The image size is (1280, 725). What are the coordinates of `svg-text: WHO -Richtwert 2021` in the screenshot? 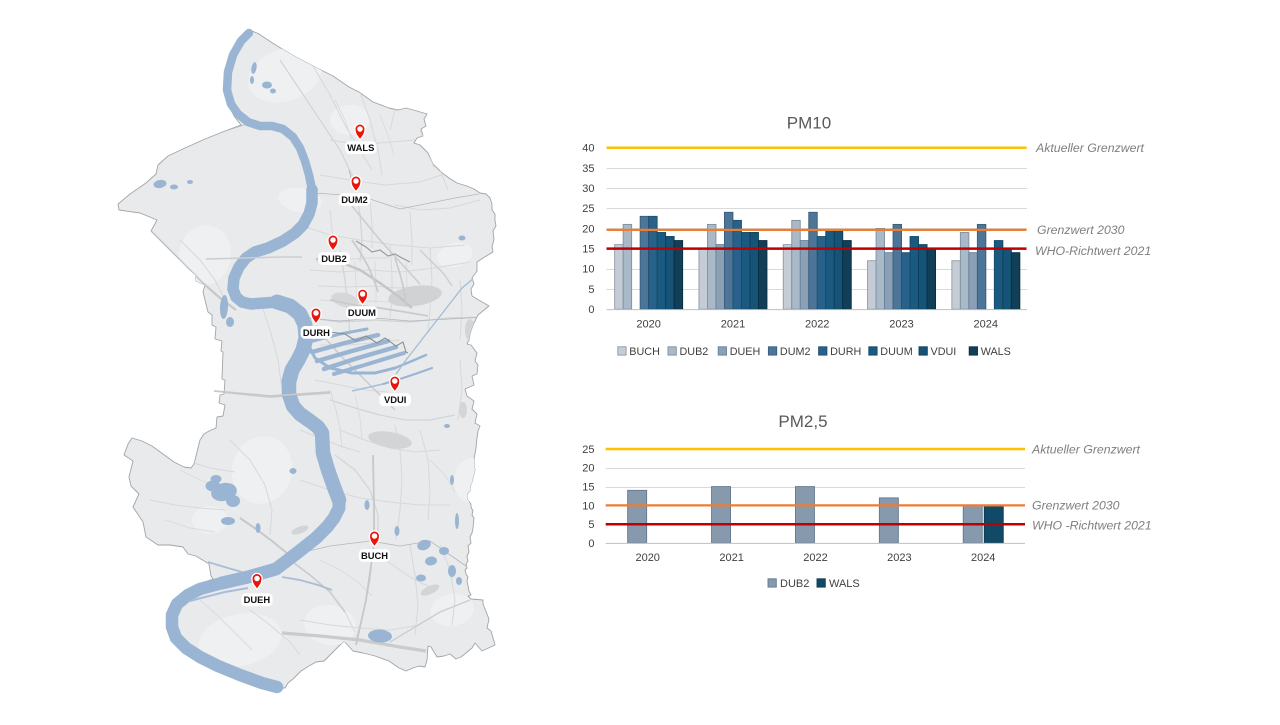 It's located at (1092, 526).